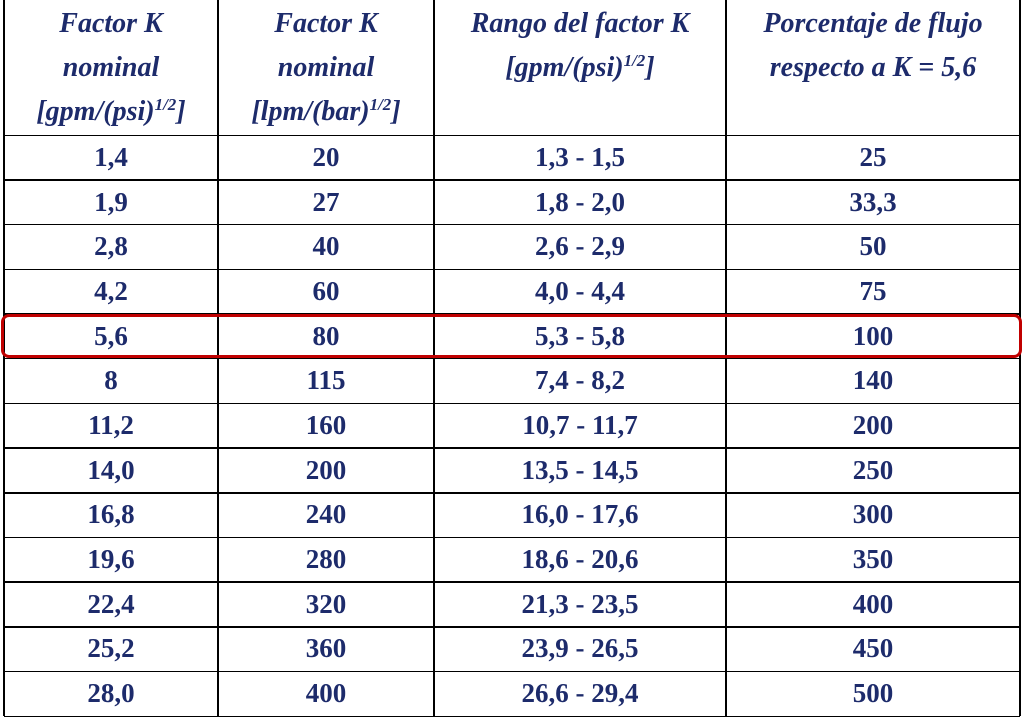  Describe the element at coordinates (873, 156) in the screenshot. I see `table-cell: 25` at that location.